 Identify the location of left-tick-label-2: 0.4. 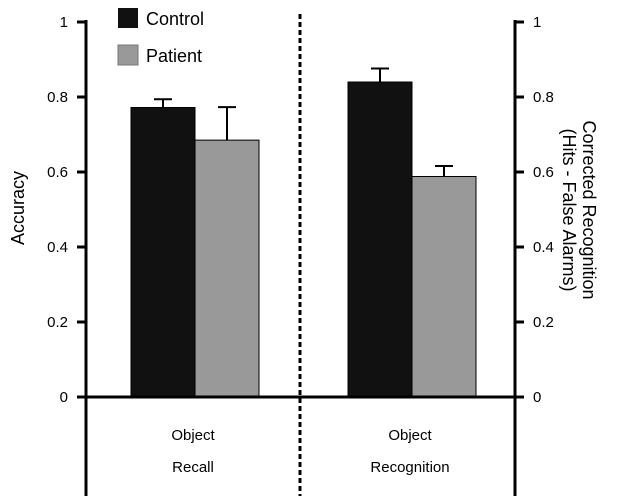
(57, 247).